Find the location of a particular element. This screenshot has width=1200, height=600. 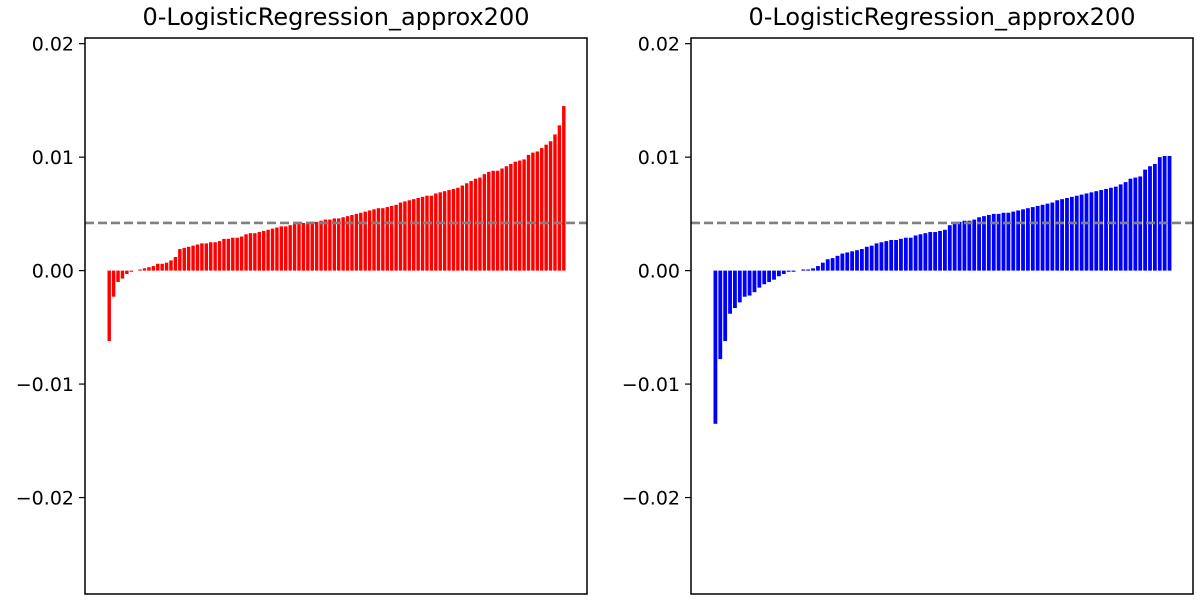

right-ytick-label: −0.01 is located at coordinates (651, 385).